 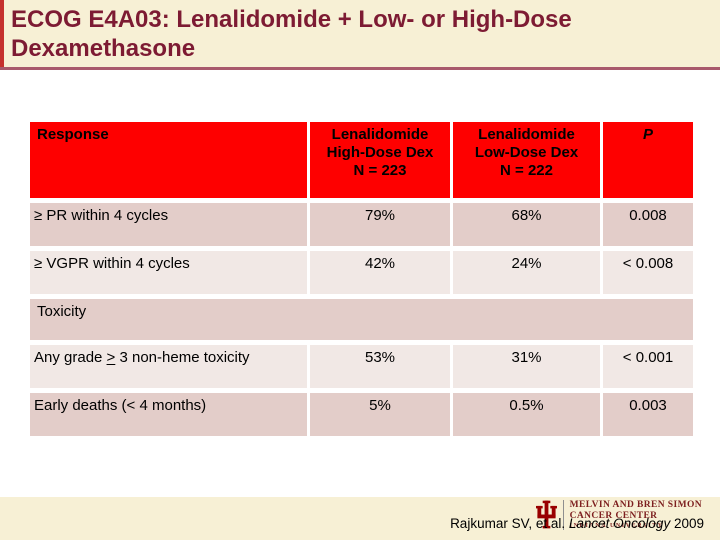 What do you see at coordinates (526, 224) in the screenshot?
I see `cell-low-dose: 68%` at bounding box center [526, 224].